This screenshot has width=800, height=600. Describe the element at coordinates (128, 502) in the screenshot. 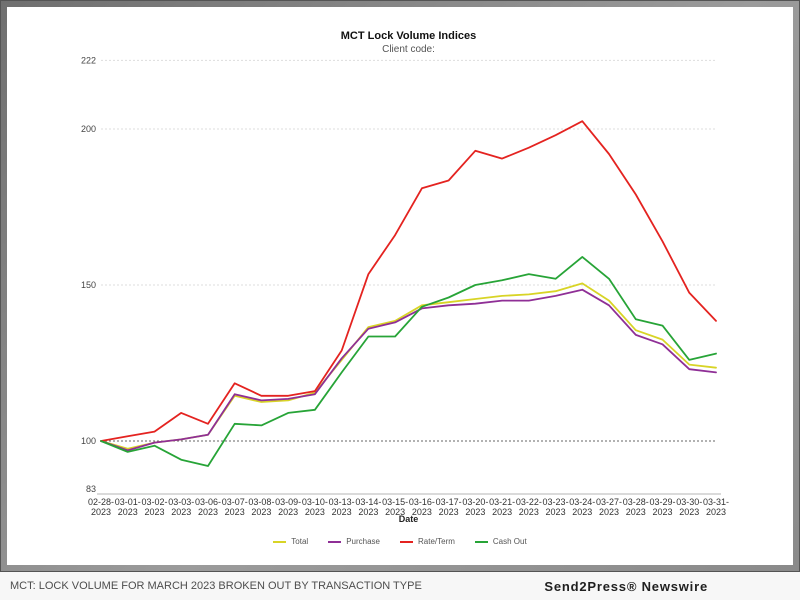

I see `x-tick-label: 03-01-` at that location.